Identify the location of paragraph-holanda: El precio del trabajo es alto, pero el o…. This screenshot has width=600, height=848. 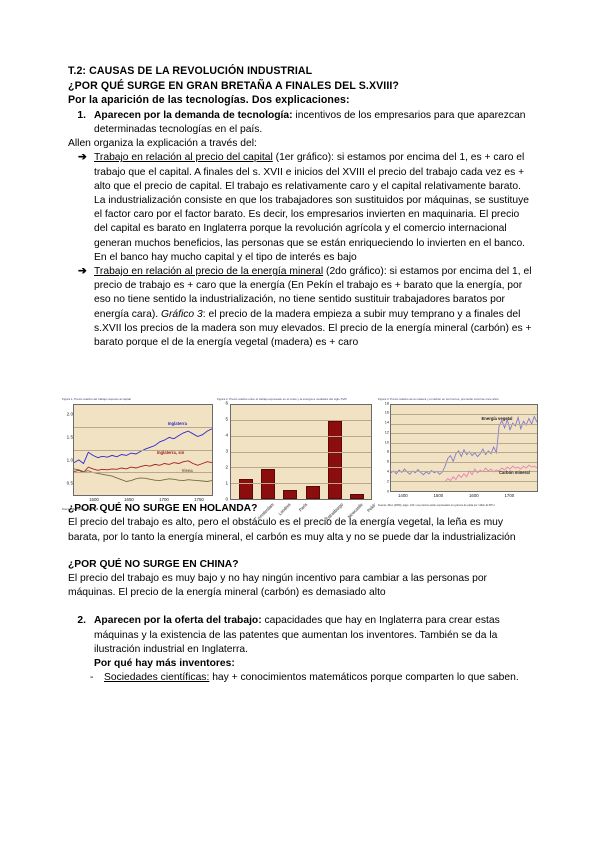
(292, 530).